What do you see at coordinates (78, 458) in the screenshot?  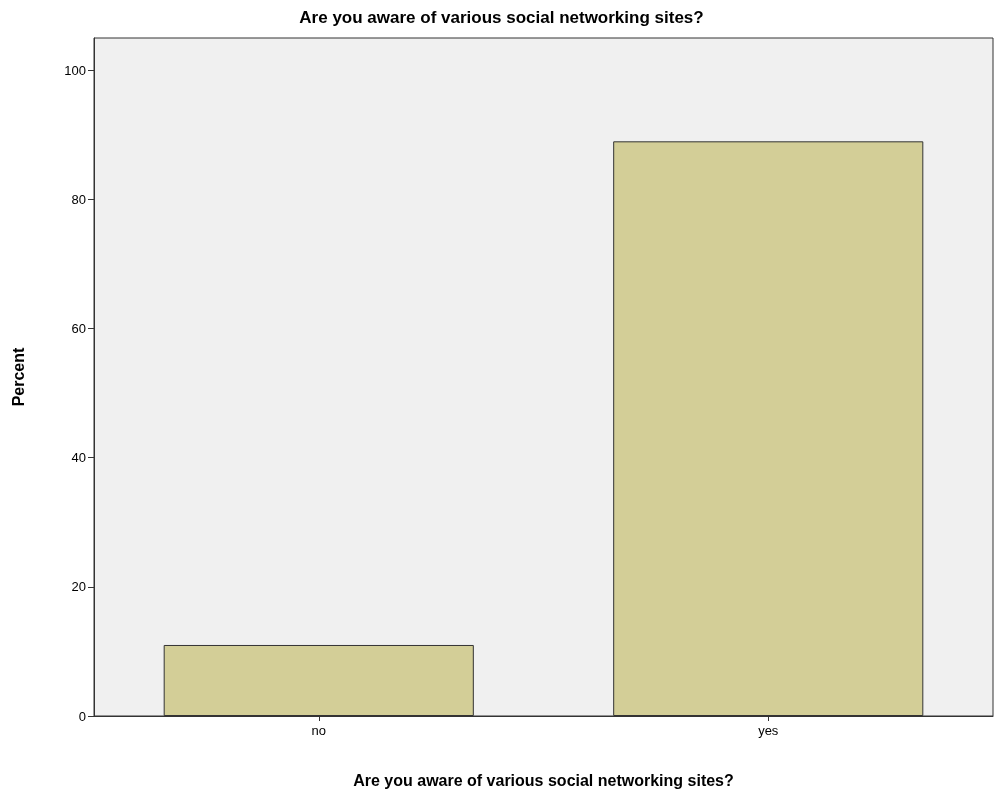 I see `y-tick-label: 40` at bounding box center [78, 458].